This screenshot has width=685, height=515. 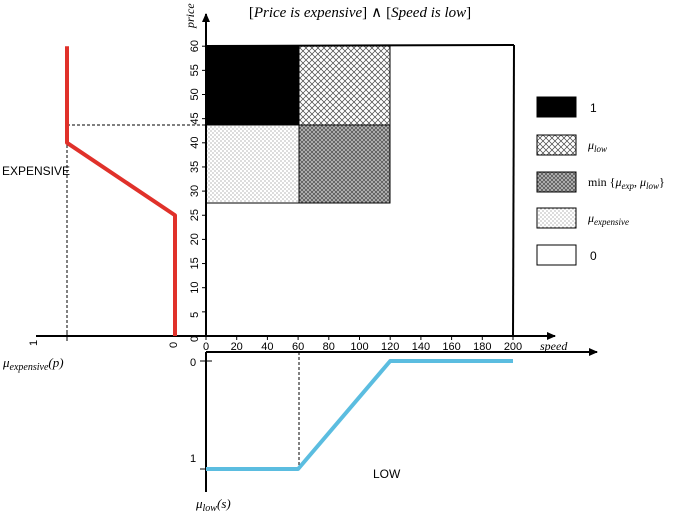 What do you see at coordinates (206, 347) in the screenshot?
I see `speed-tick-label: 0` at bounding box center [206, 347].